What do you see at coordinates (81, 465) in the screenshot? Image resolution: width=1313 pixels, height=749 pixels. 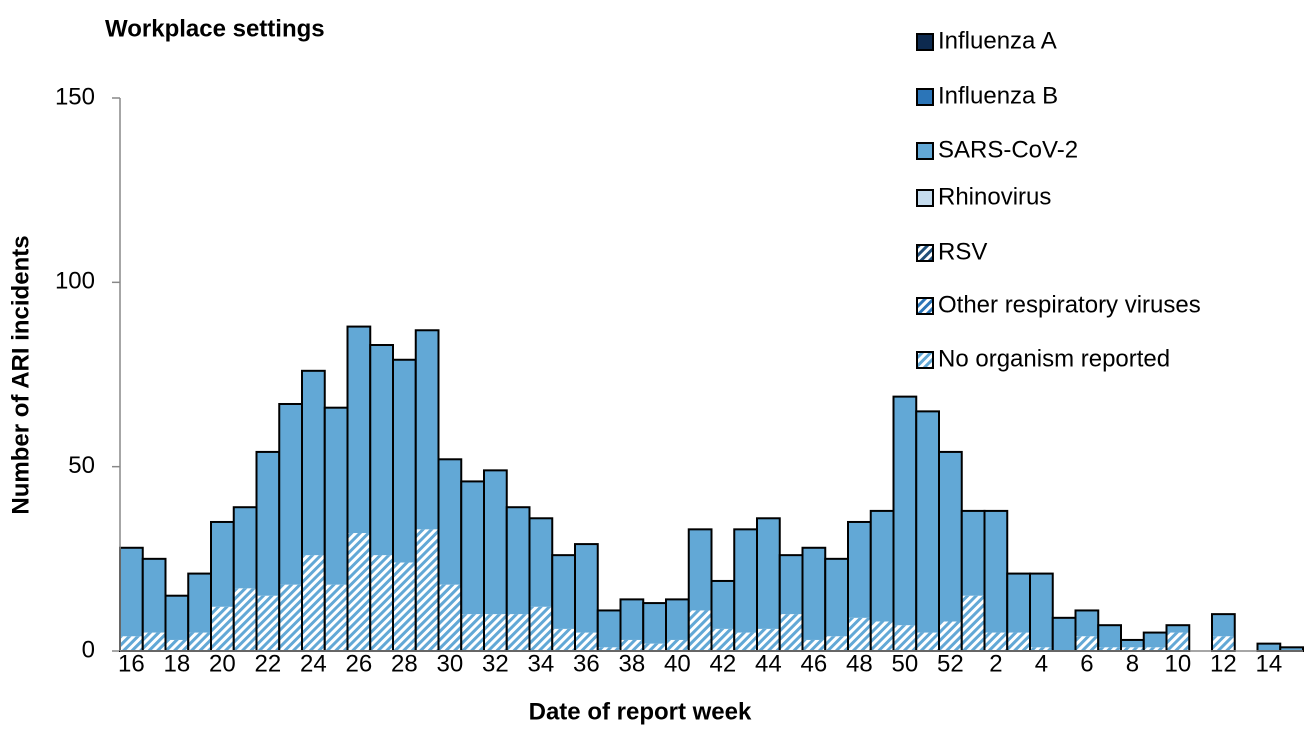 I see `y-tick-label: 50` at bounding box center [81, 465].